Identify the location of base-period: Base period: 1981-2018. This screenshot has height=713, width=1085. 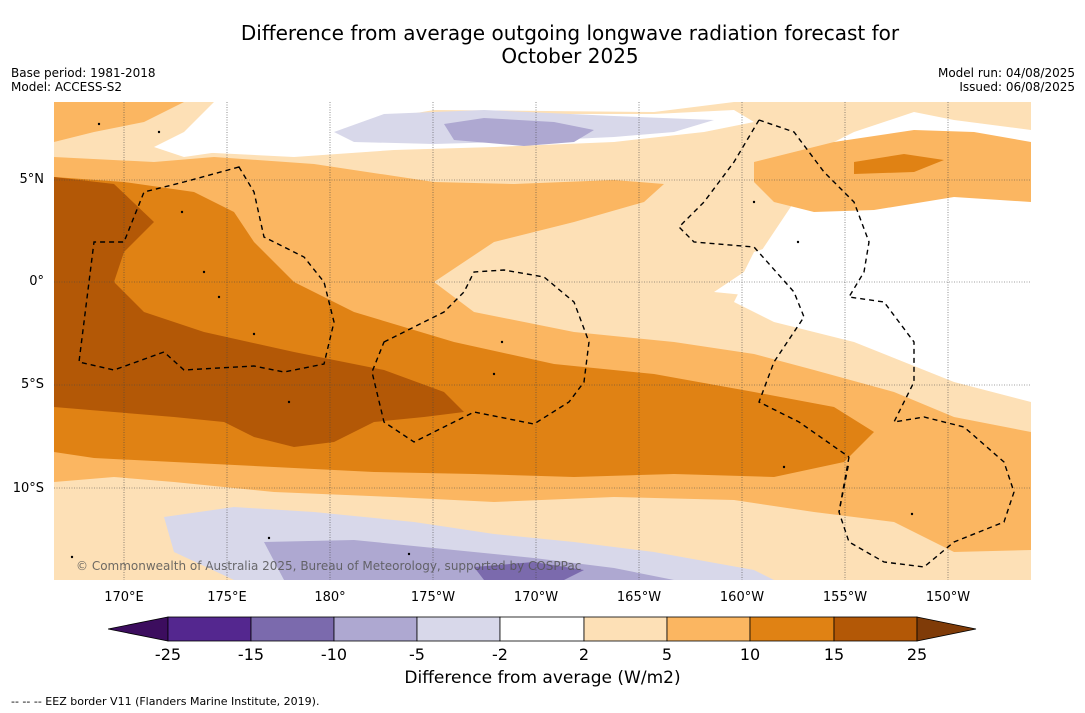
(83, 73).